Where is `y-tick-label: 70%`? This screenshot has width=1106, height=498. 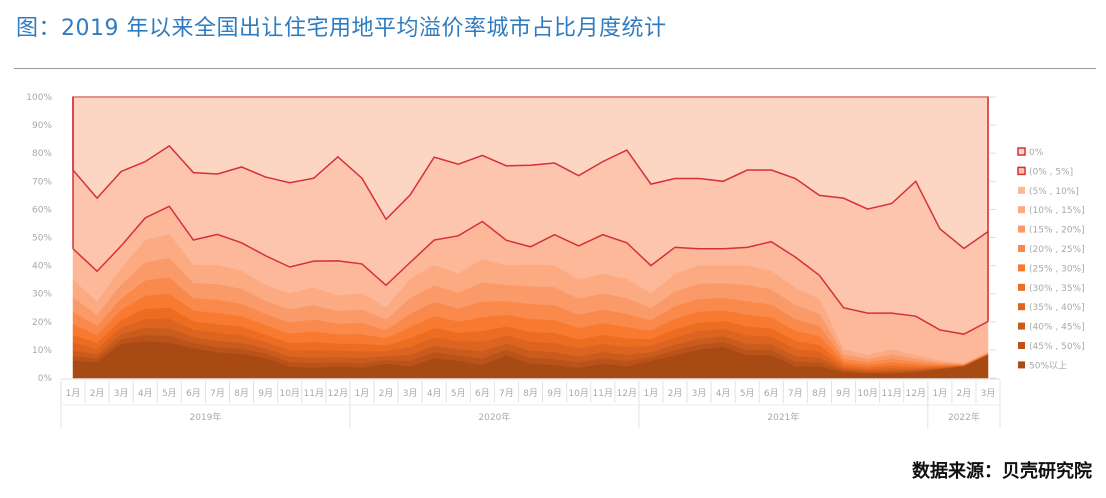 y-tick-label: 70% is located at coordinates (42, 182).